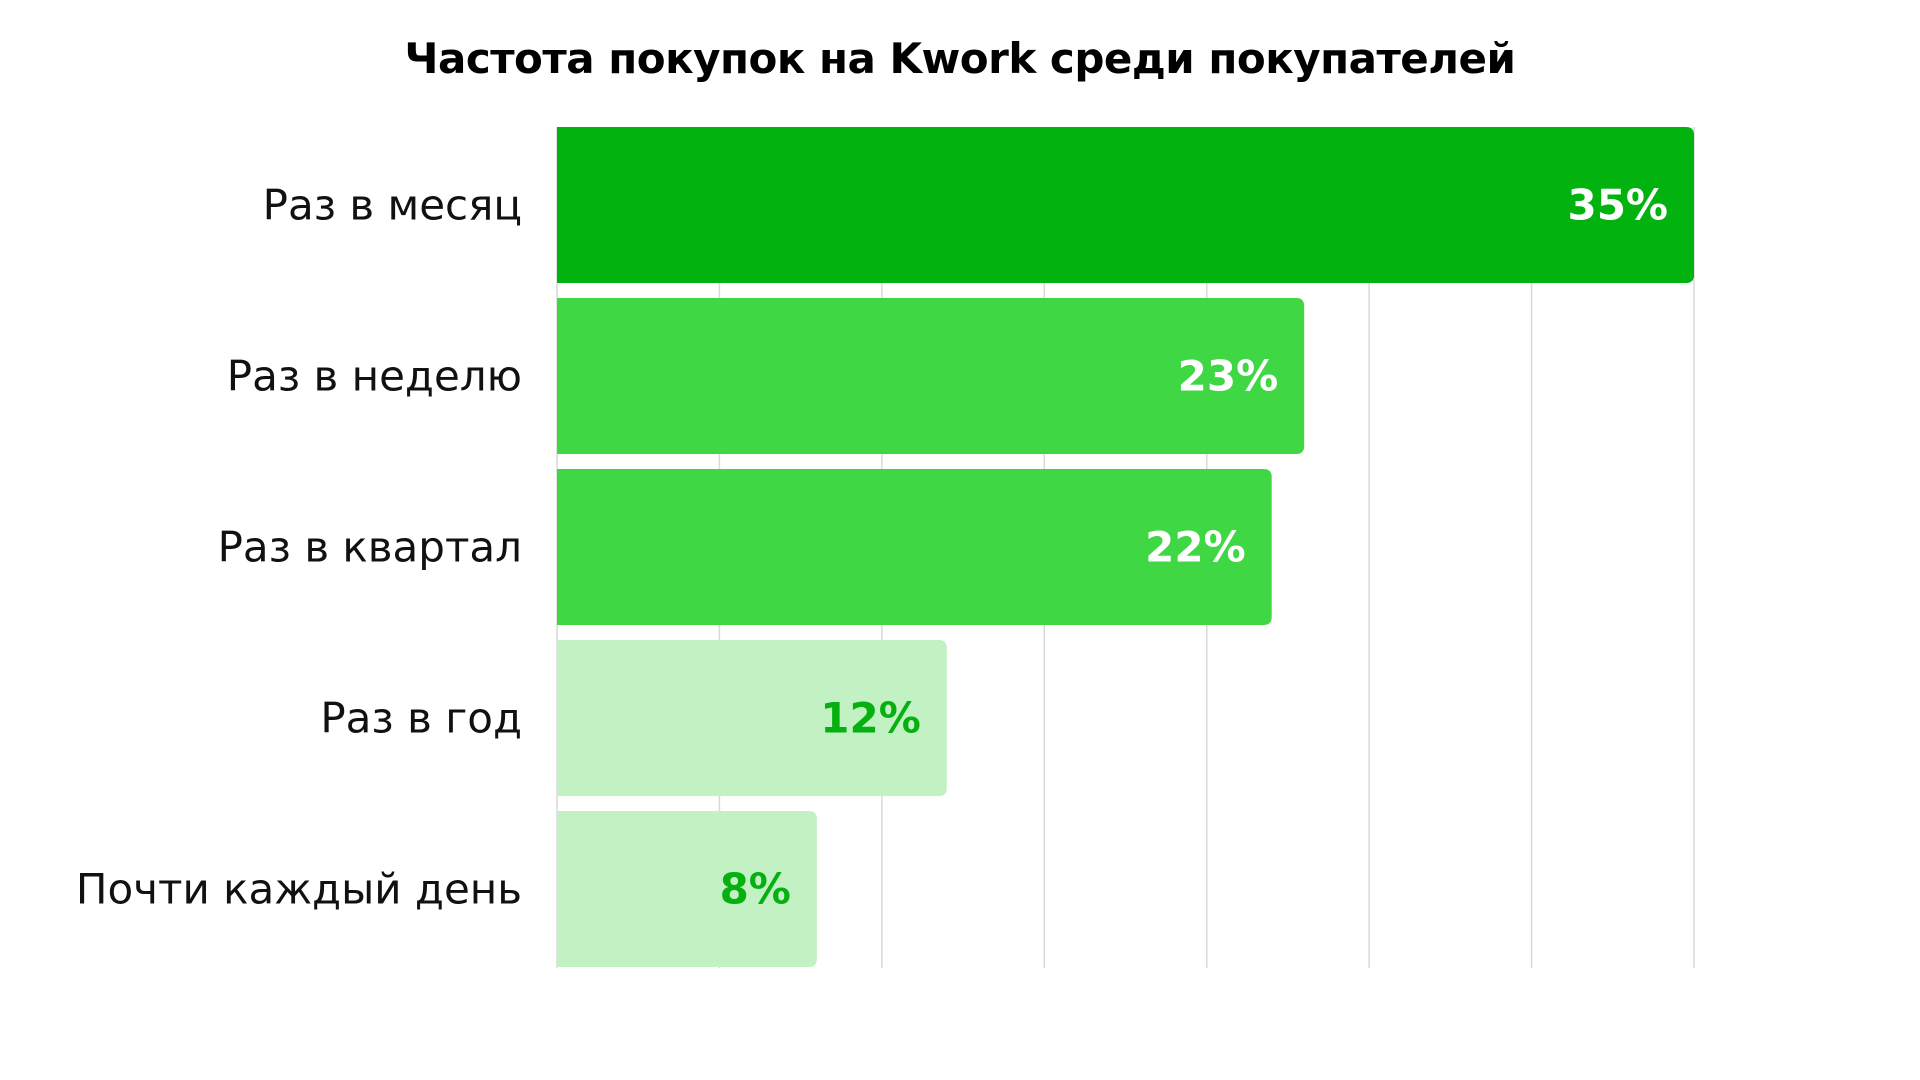 The image size is (1920, 1080). Describe the element at coordinates (374, 376) in the screenshot. I see `category-label: Раз в неделю` at that location.